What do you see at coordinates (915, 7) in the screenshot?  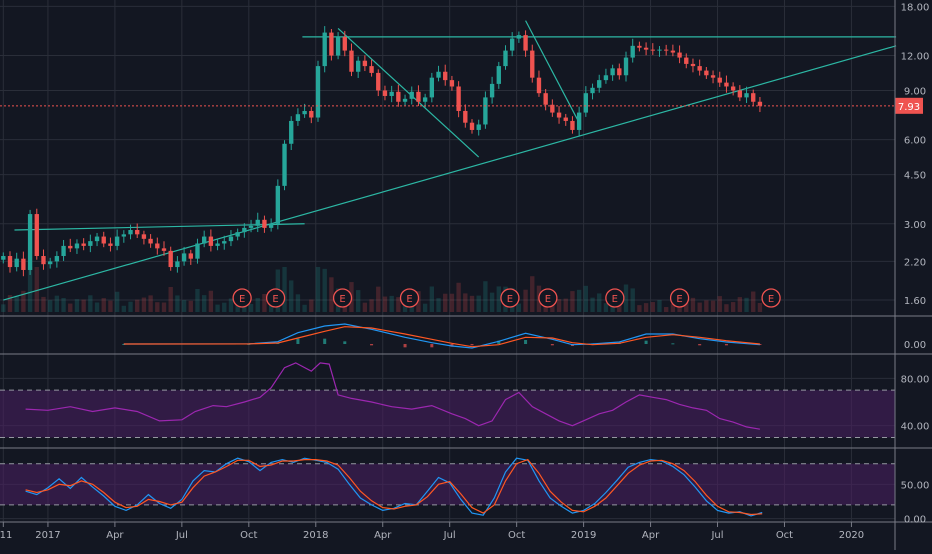 I see `price-tick-0: 18.00` at bounding box center [915, 7].